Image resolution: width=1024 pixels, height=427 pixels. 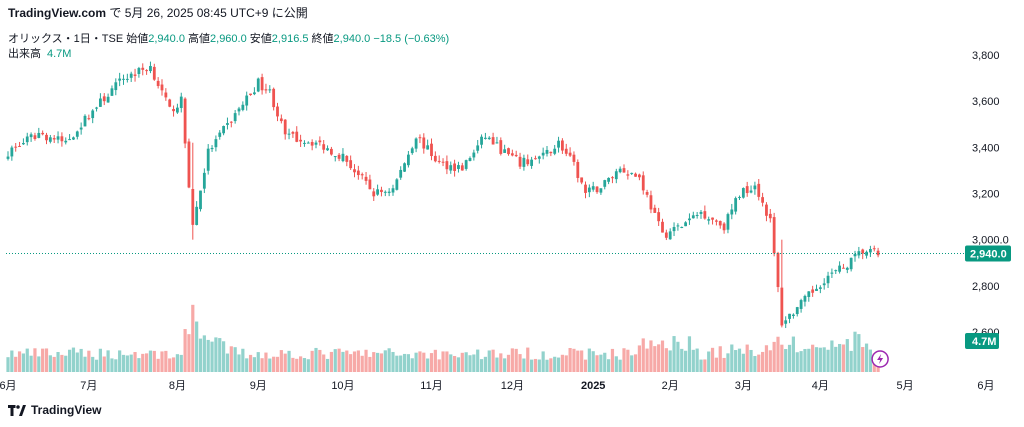 What do you see at coordinates (904, 386) in the screenshot?
I see `time-tick-label: 5月` at bounding box center [904, 386].